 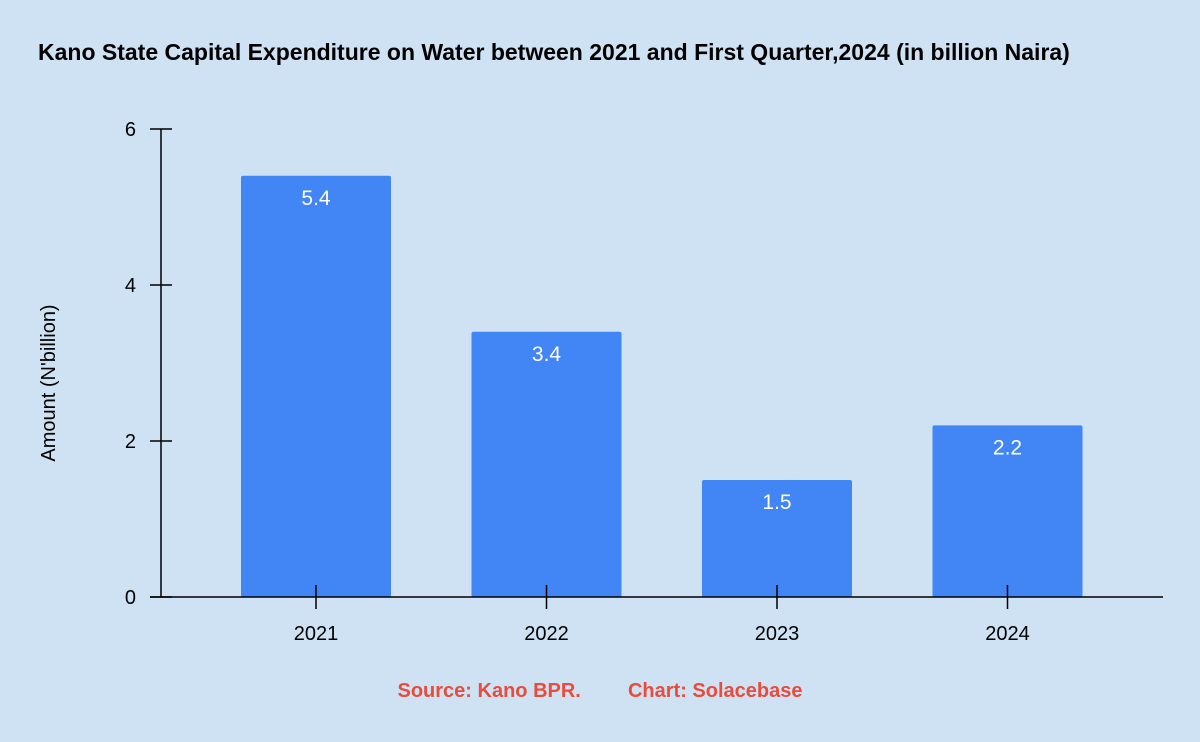 What do you see at coordinates (546, 464) in the screenshot?
I see `bar-2022` at bounding box center [546, 464].